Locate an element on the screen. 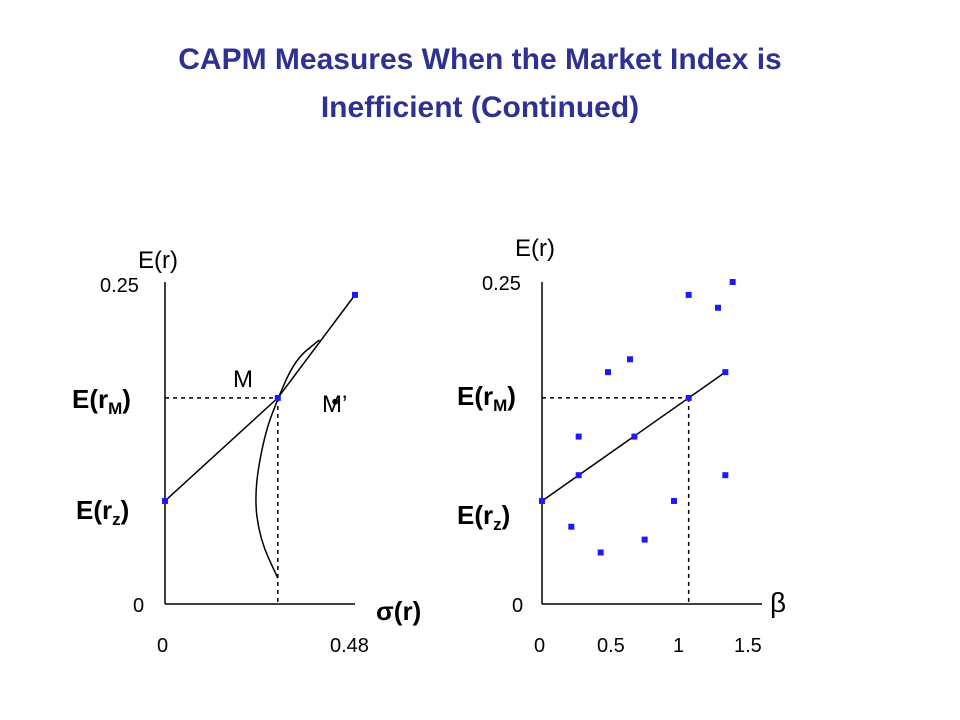 Image resolution: width=960 pixels, height=720 pixels. left-ylabel: E(r) is located at coordinates (158, 260).